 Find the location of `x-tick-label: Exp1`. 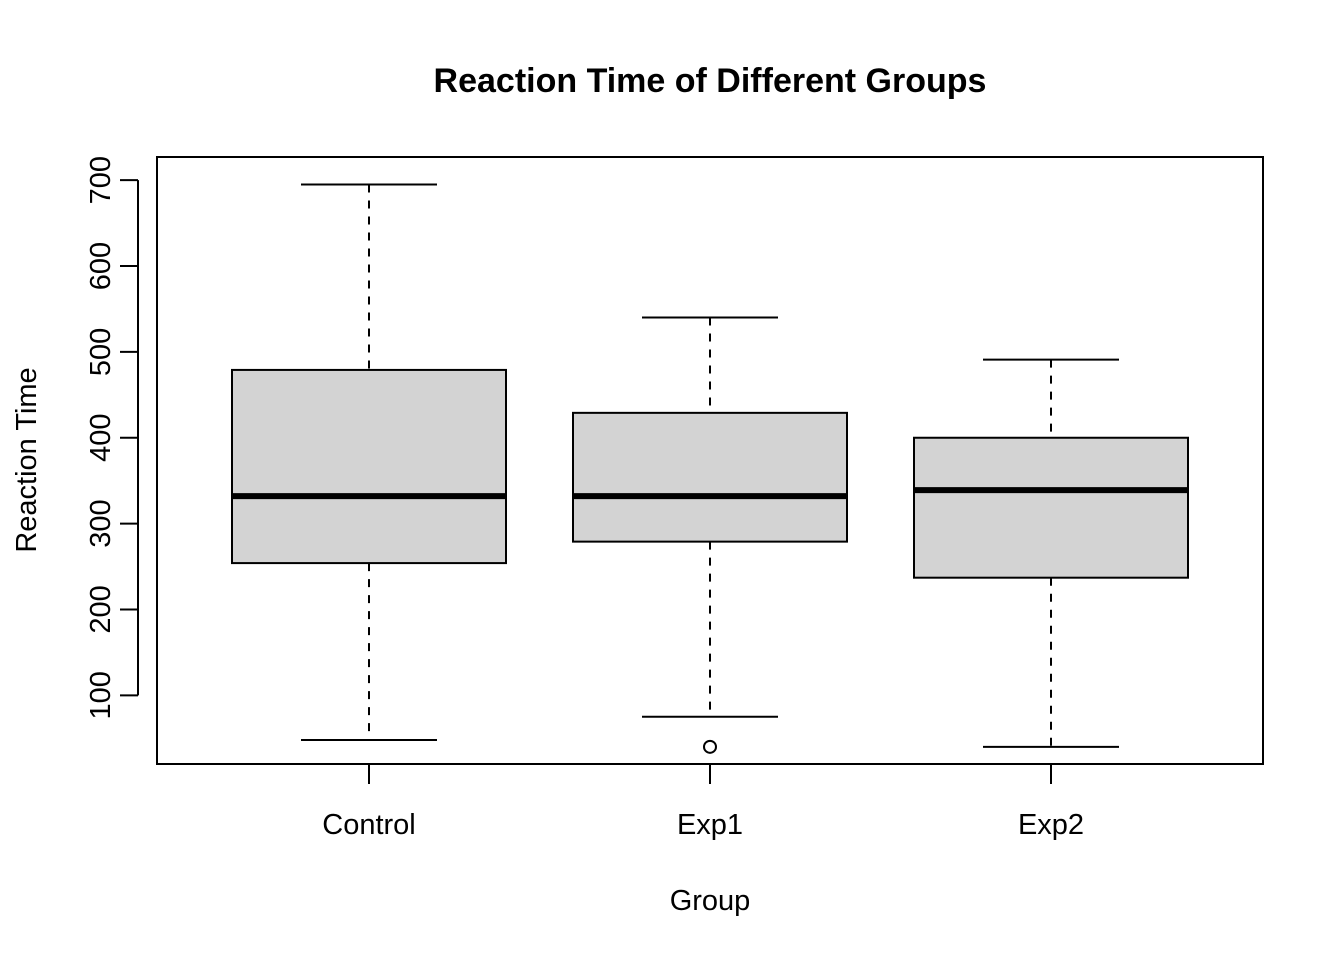

x-tick-label: Exp1 is located at coordinates (710, 825).